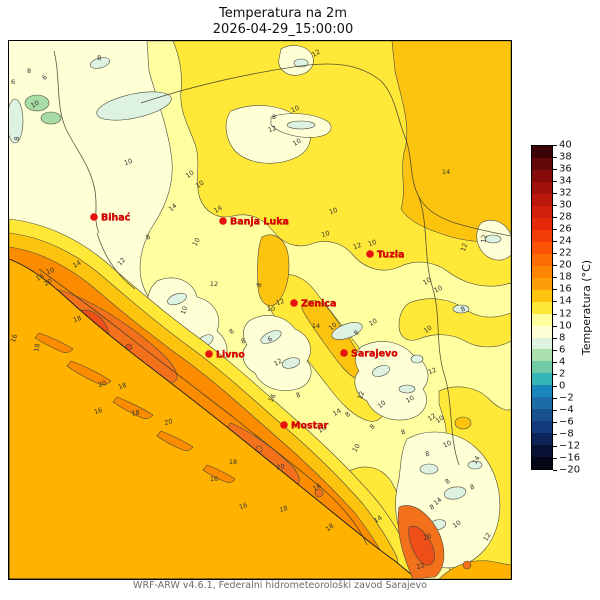  I want to click on contour-value-label: 16, so click(39, 277).